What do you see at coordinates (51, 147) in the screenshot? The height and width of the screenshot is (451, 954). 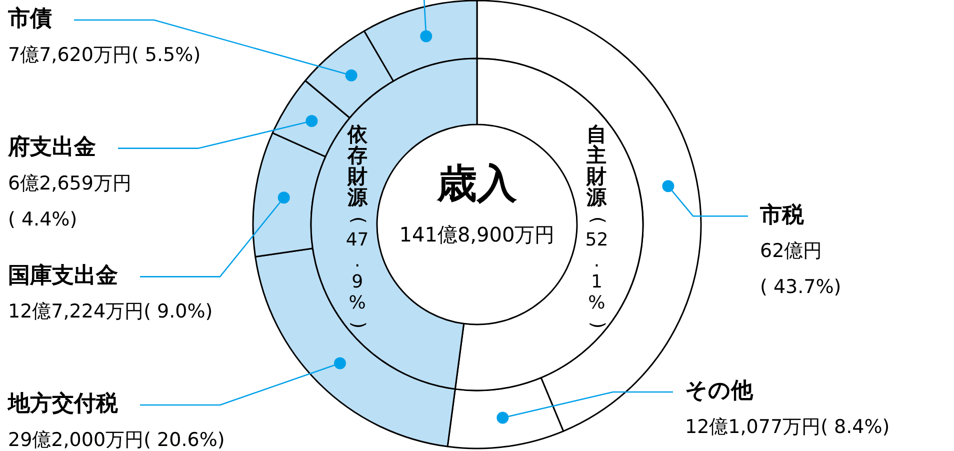 I see `slice-label: 府支出金` at bounding box center [51, 147].